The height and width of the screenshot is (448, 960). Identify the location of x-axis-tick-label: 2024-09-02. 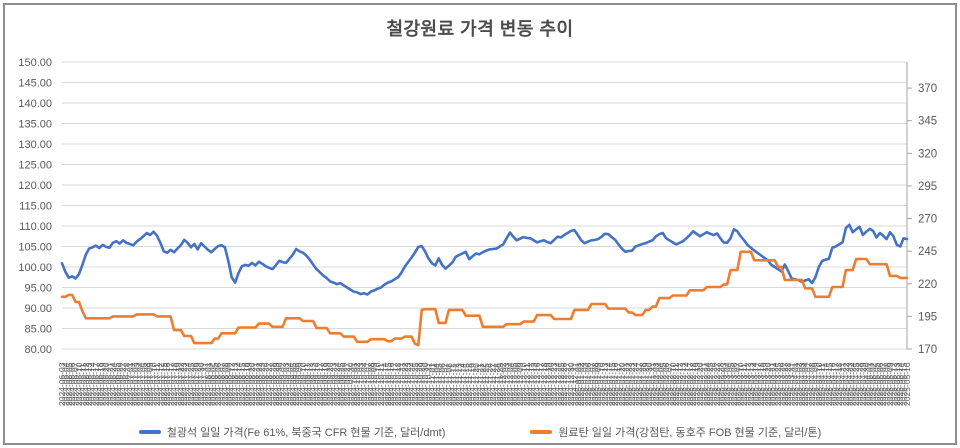
(283, 384).